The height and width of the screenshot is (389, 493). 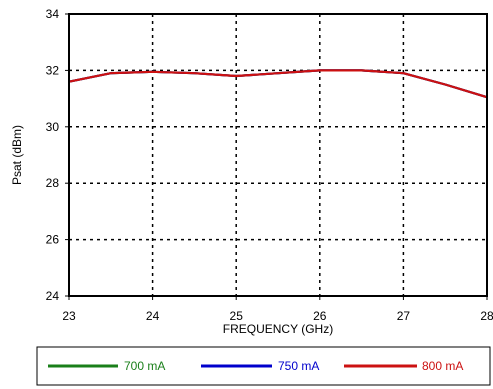 I want to click on x-tick-label: 25, so click(x=237, y=316).